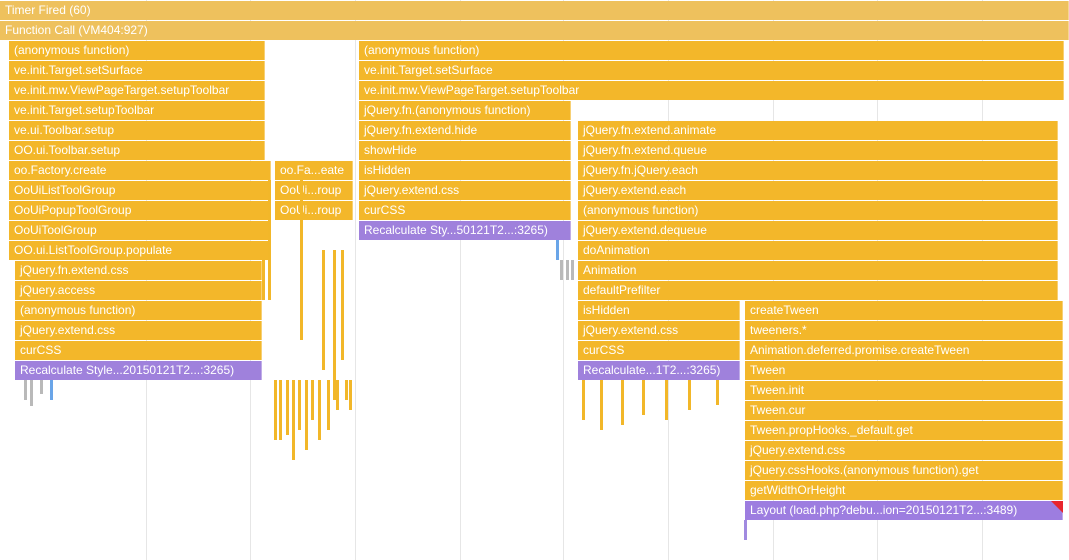 The image size is (1069, 560). I want to click on flame-bar-a-1: ve.init.Target.setSurface, so click(137, 70).